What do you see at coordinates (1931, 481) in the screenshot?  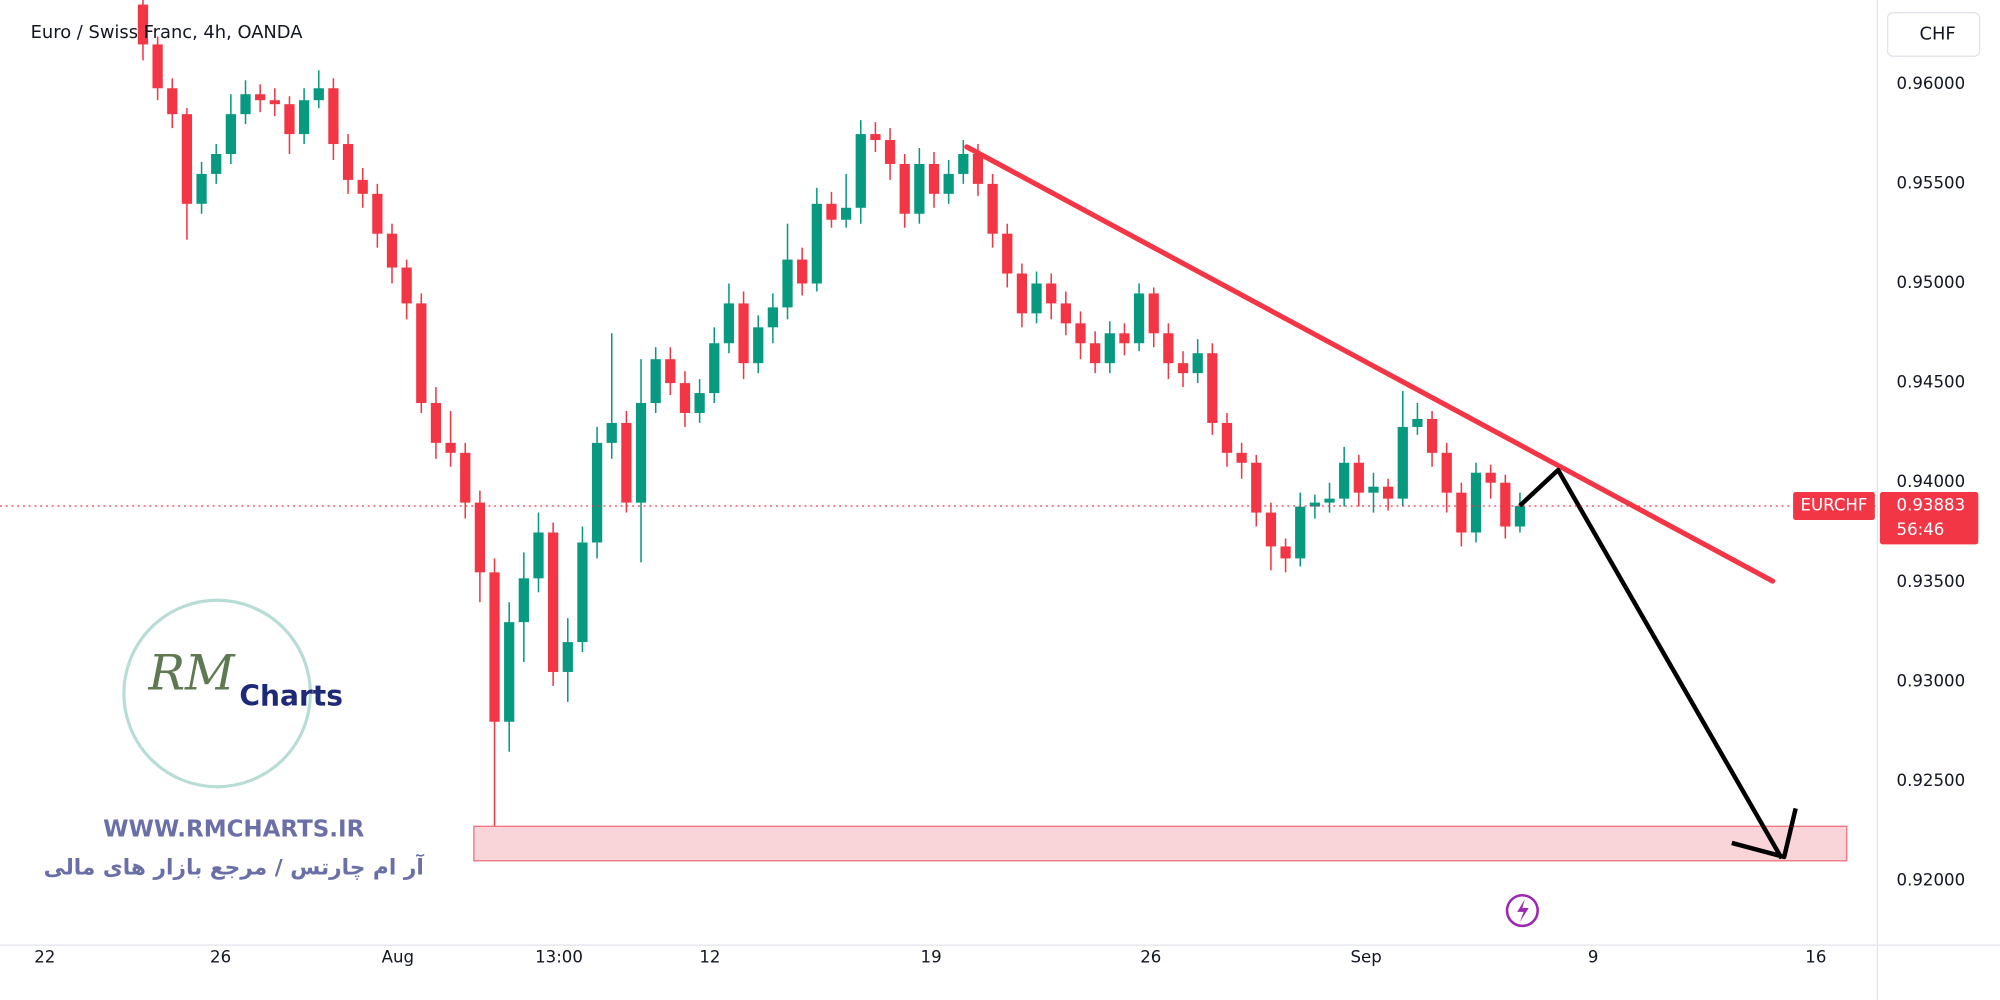 I see `y-tick-label: 0.94000` at bounding box center [1931, 481].